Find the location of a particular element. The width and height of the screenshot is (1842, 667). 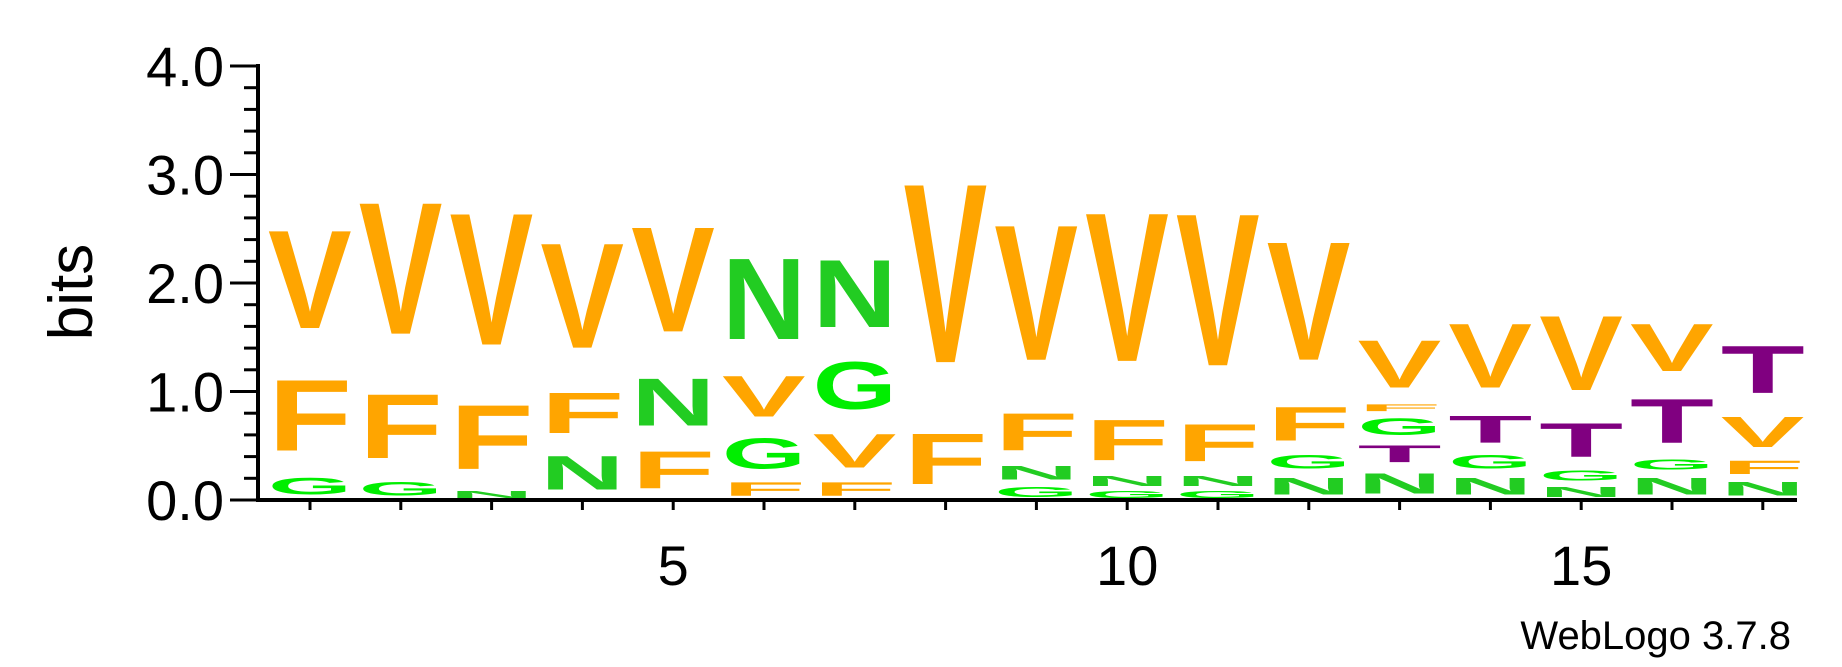

logo-letter-G-pos-6: G is located at coordinates (764, 454).